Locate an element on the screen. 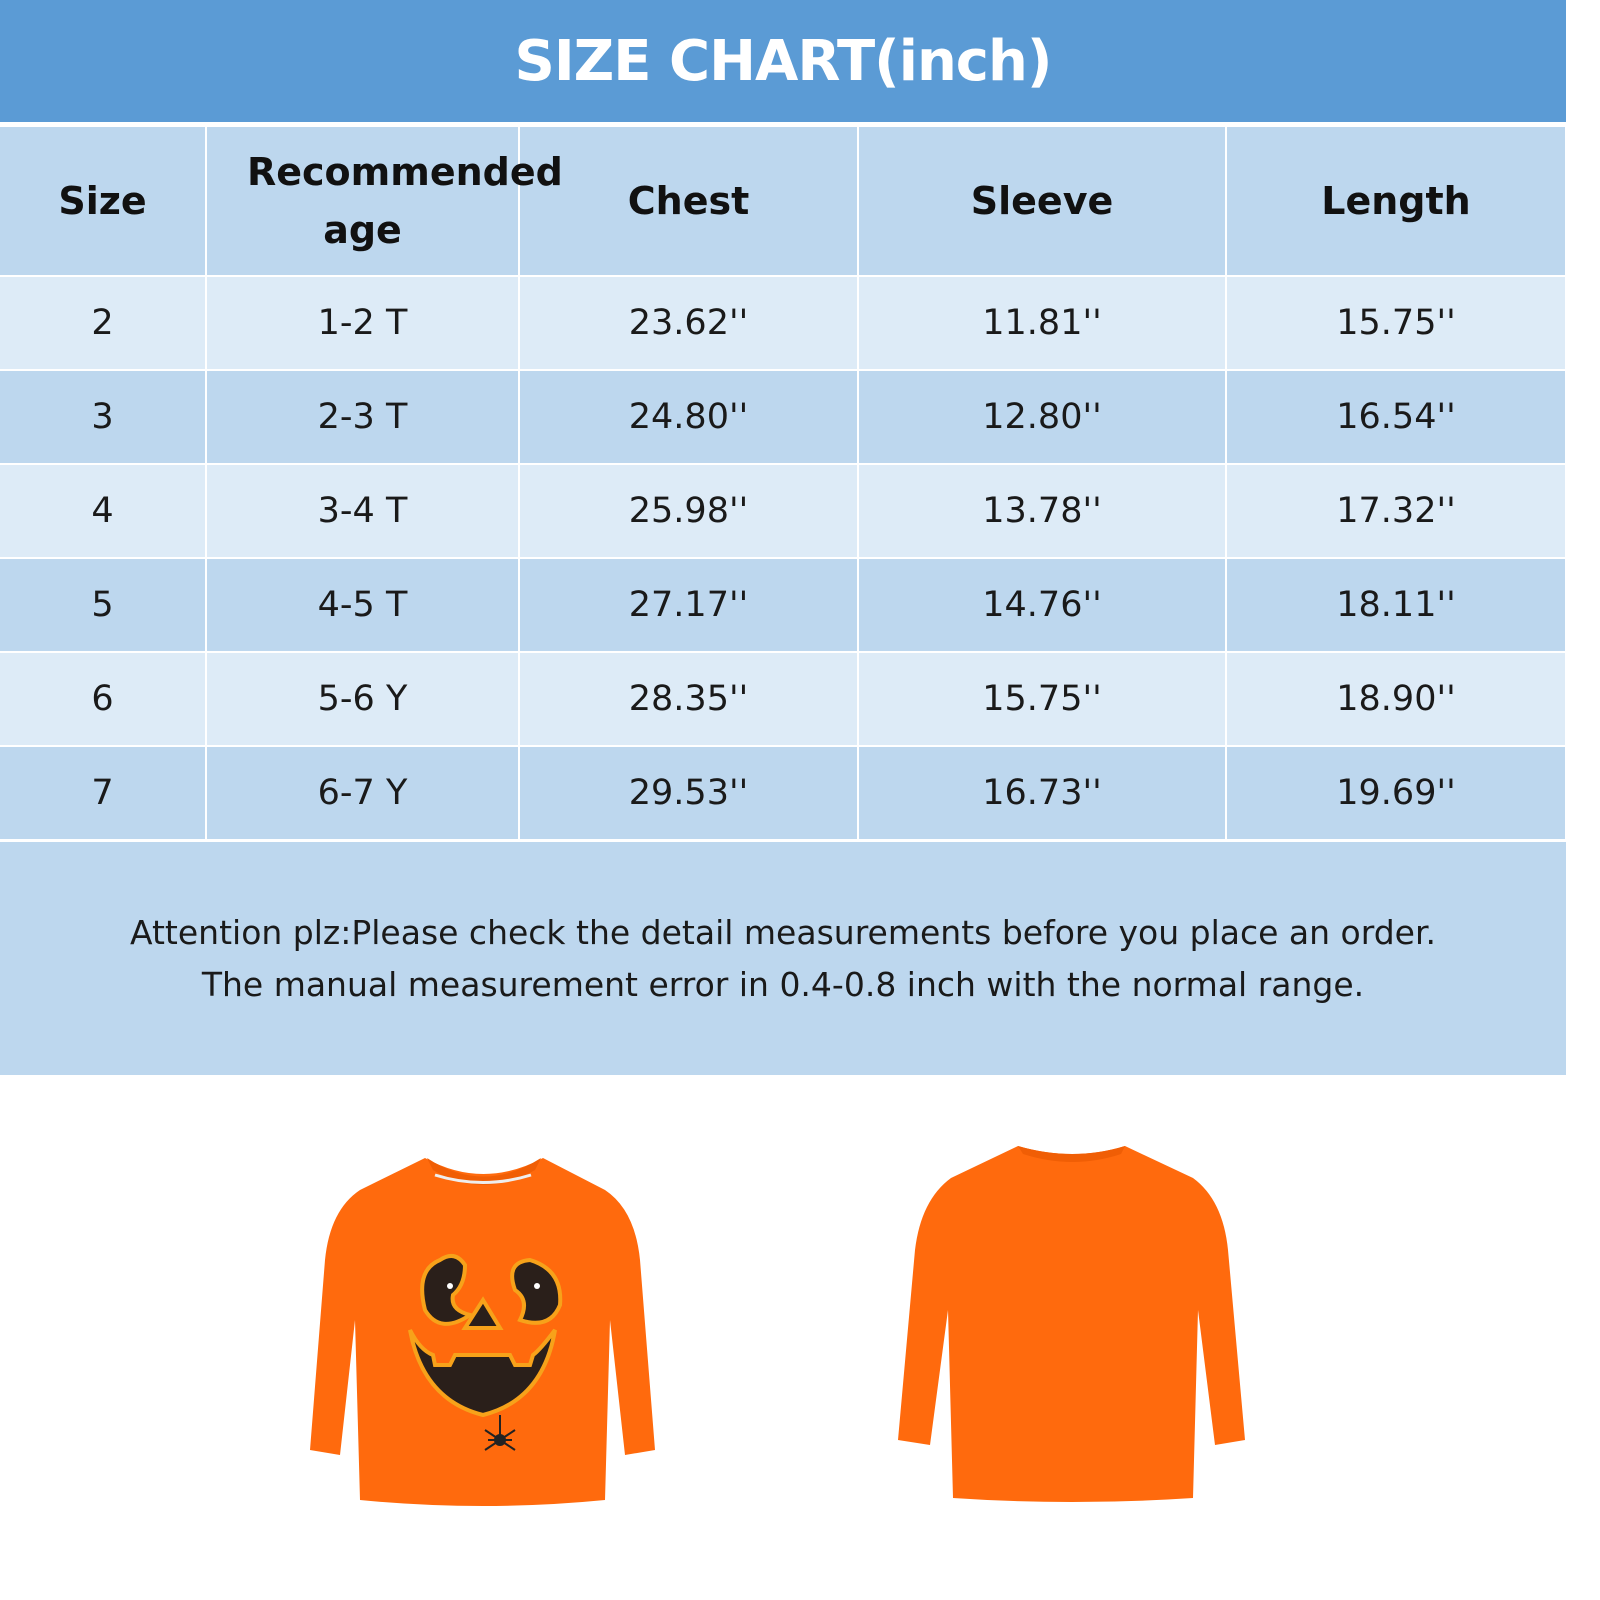 This screenshot has width=1600, height=1600. table-row: 5 4-5 T 27.17'' 14.76'' 18.11'' is located at coordinates (783, 605).